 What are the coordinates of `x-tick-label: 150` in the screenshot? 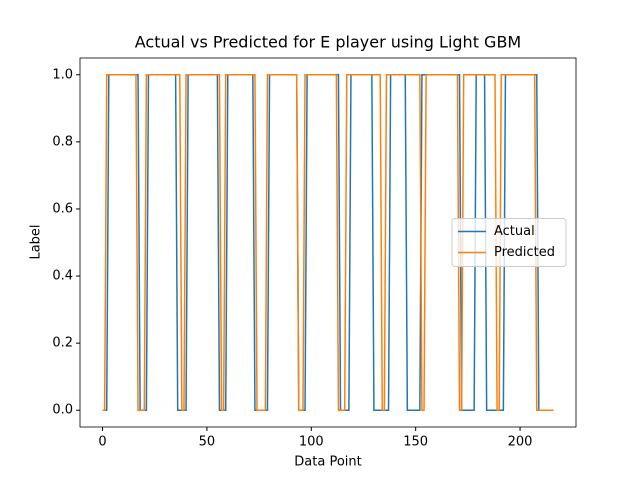 It's located at (415, 442).